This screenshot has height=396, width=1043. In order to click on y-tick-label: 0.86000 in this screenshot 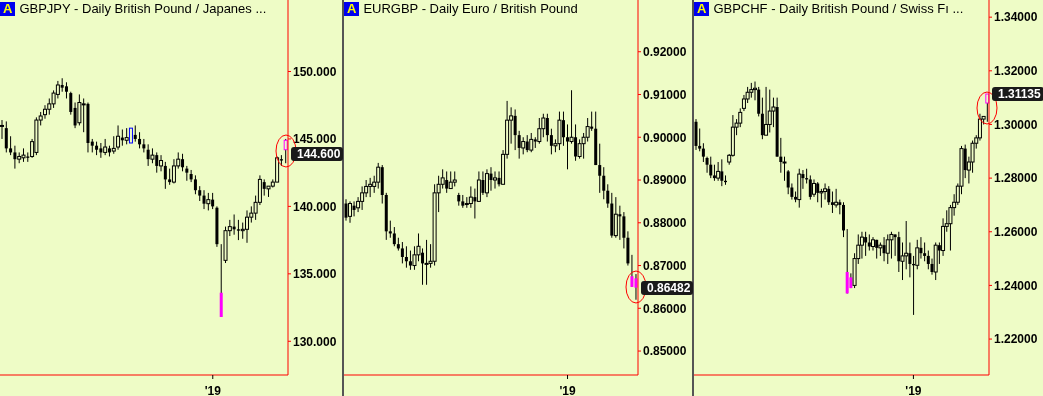, I will do `click(665, 308)`.